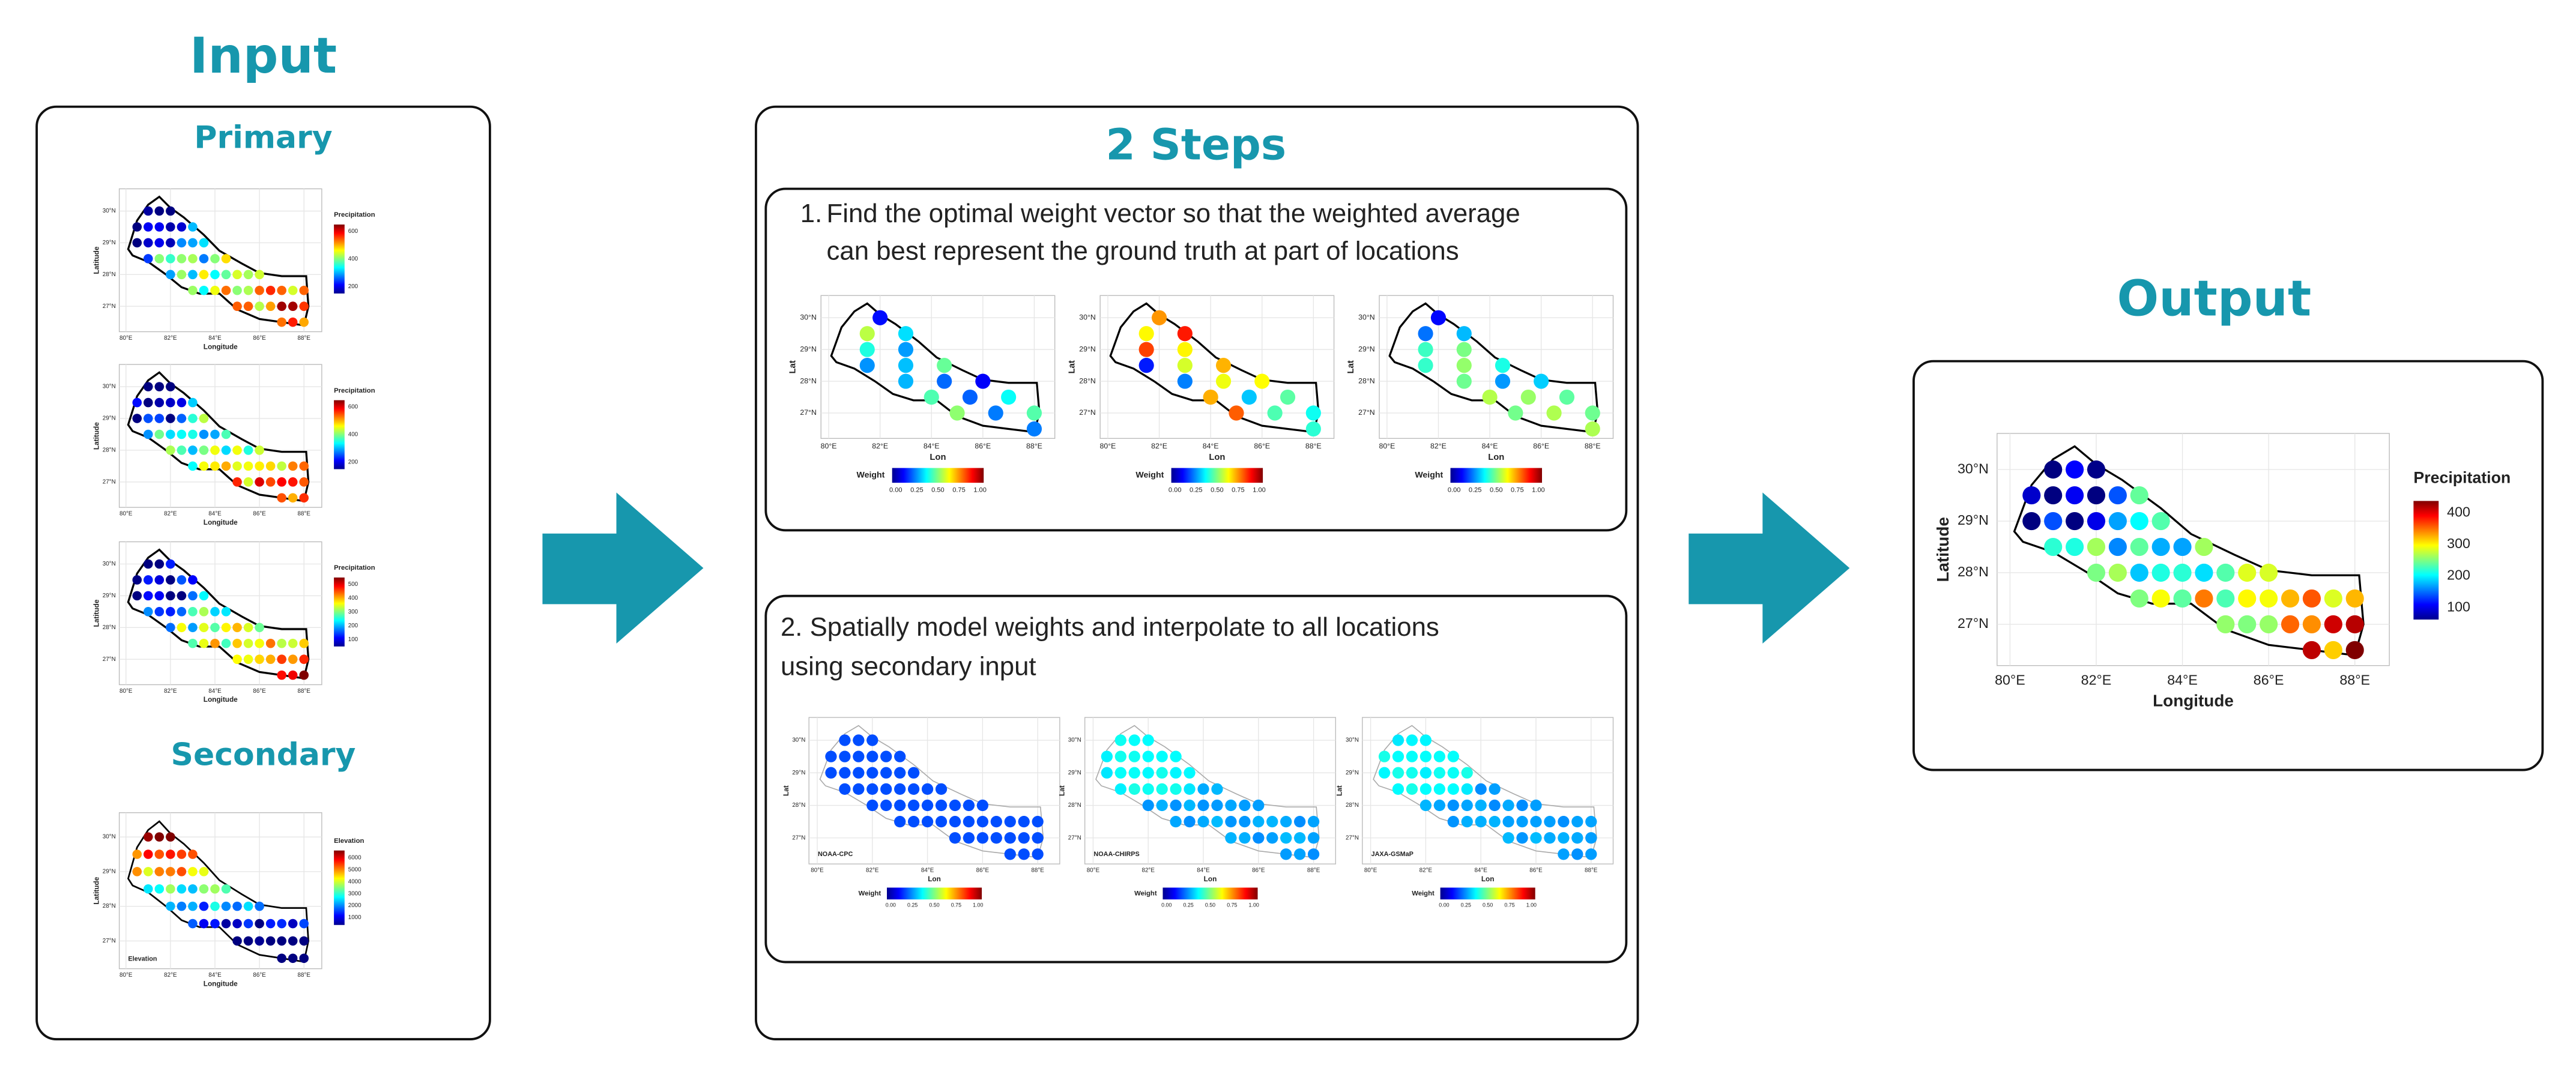 This screenshot has width=2576, height=1077. What do you see at coordinates (263, 755) in the screenshot?
I see `secondary-title: Secondary` at bounding box center [263, 755].